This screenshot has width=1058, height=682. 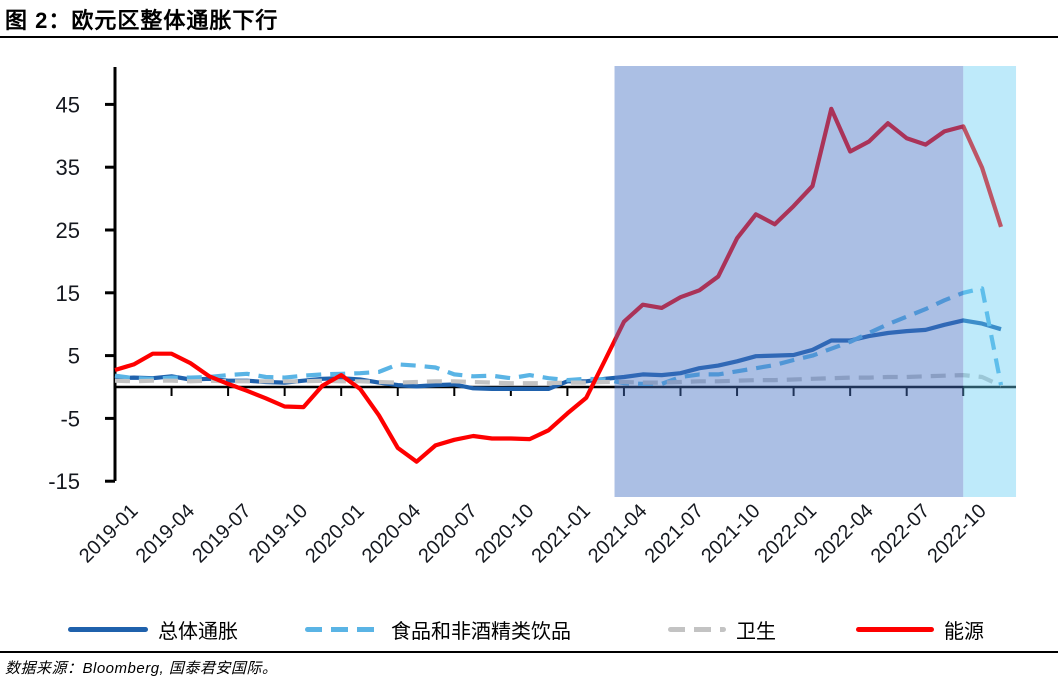 I want to click on x-tick-label: 2022-04, so click(x=843, y=533).